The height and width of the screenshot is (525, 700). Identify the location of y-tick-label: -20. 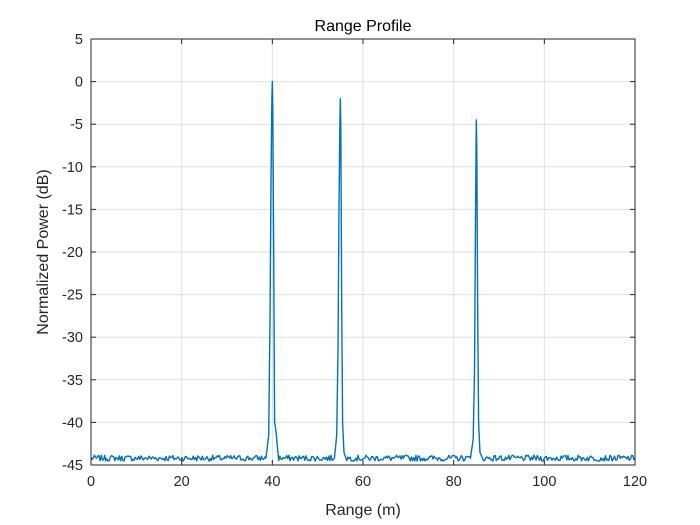
(72, 253).